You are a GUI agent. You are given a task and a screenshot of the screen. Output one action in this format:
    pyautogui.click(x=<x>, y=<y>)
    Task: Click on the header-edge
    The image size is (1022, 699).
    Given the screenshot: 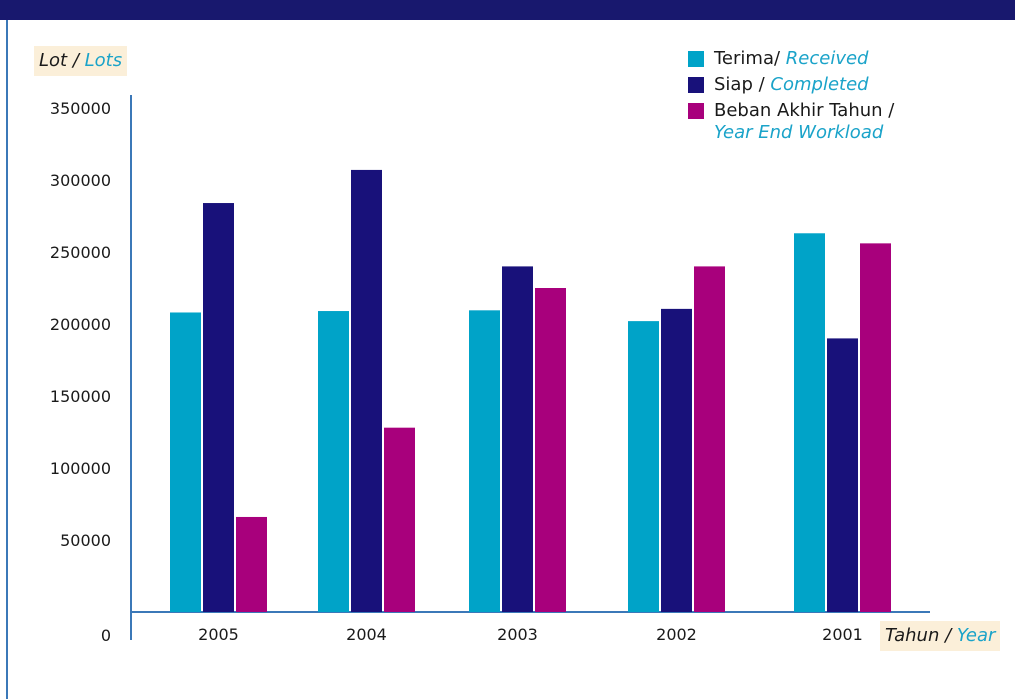 What is the action you would take?
    pyautogui.click(x=1018, y=10)
    